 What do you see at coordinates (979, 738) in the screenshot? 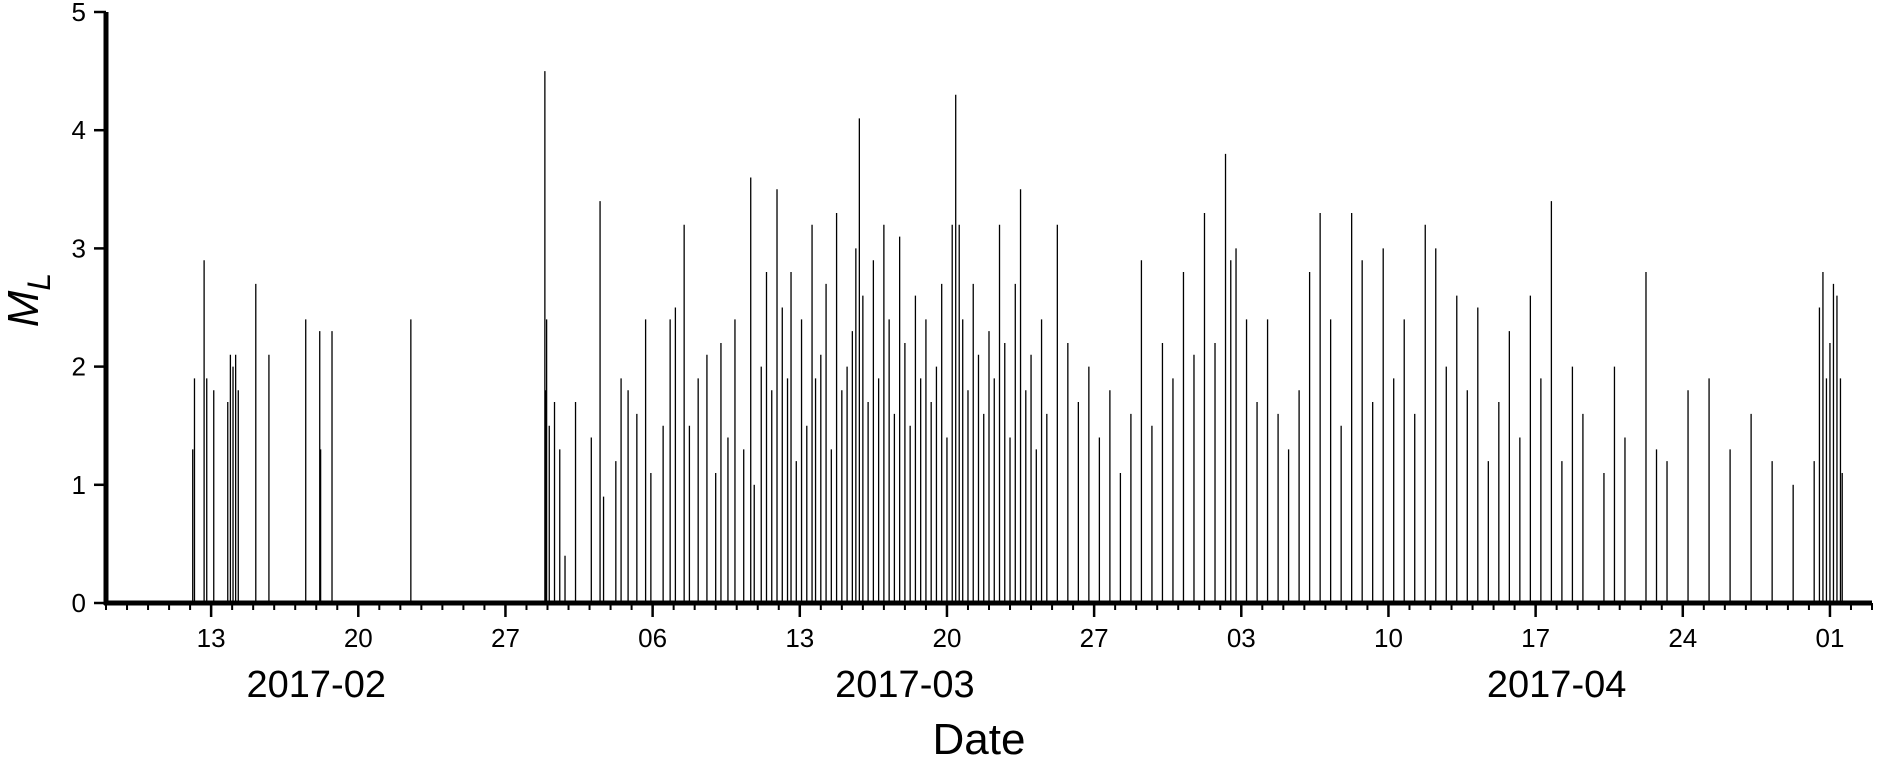
I see `x-axis-title: Date` at bounding box center [979, 738].